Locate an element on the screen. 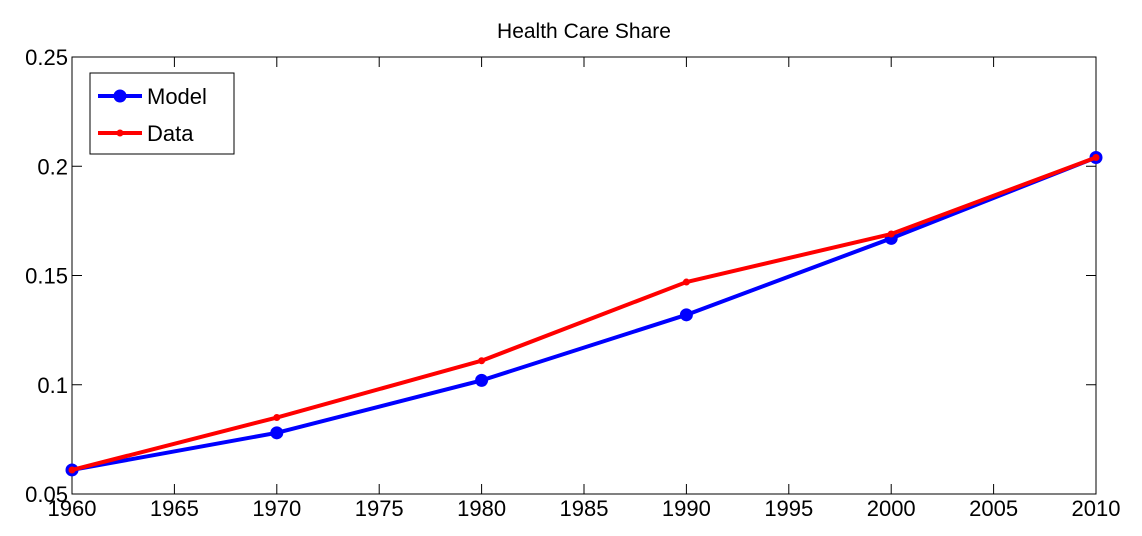 Image resolution: width=1142 pixels, height=536 pixels. x-tick-label: 2005 is located at coordinates (993, 508).